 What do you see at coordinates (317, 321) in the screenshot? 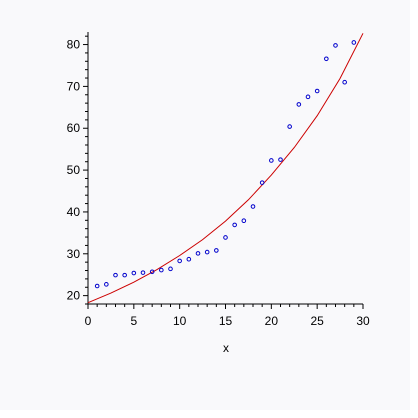
I see `x-tick-label: 25` at bounding box center [317, 321].